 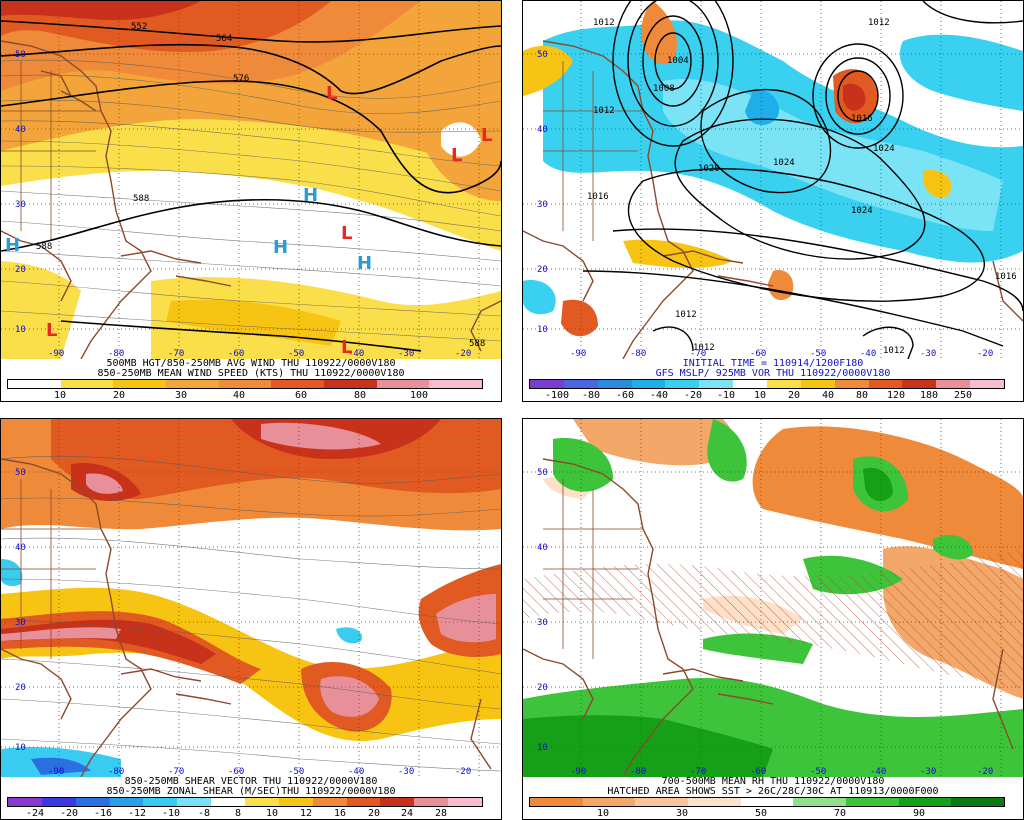 What do you see at coordinates (709, 169) in the screenshot?
I see `isobar-label: 1020` at bounding box center [709, 169].